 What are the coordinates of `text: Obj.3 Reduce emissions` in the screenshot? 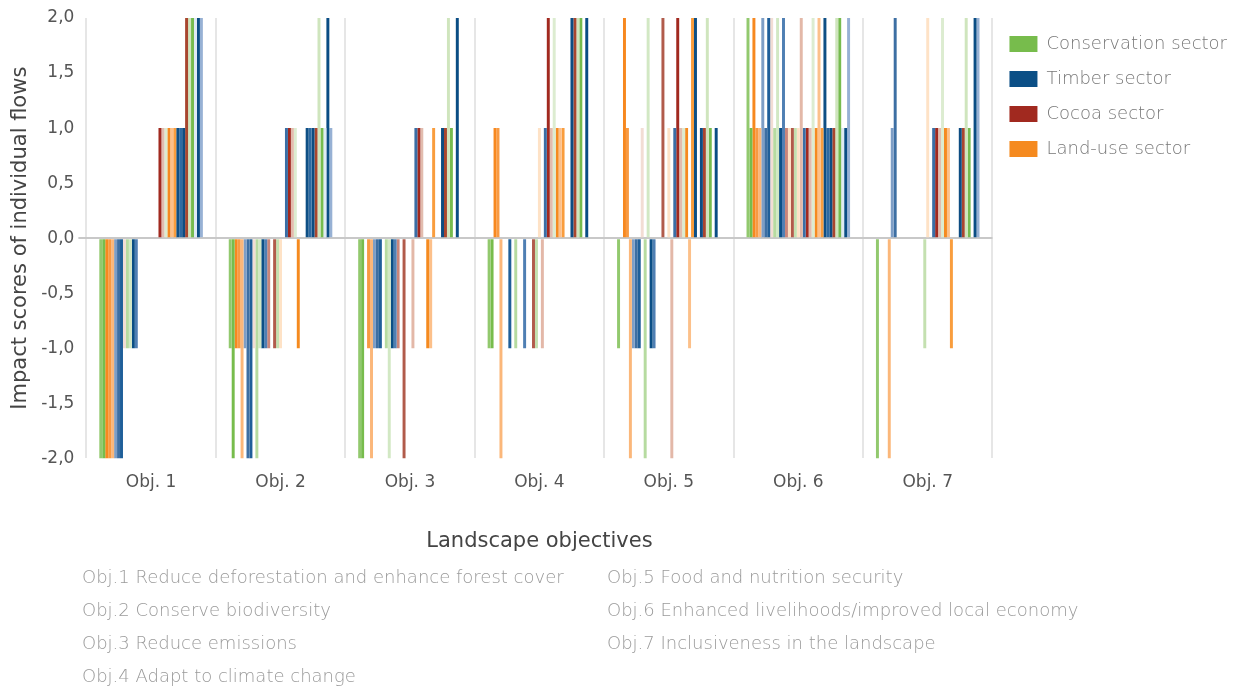 It's located at (190, 643).